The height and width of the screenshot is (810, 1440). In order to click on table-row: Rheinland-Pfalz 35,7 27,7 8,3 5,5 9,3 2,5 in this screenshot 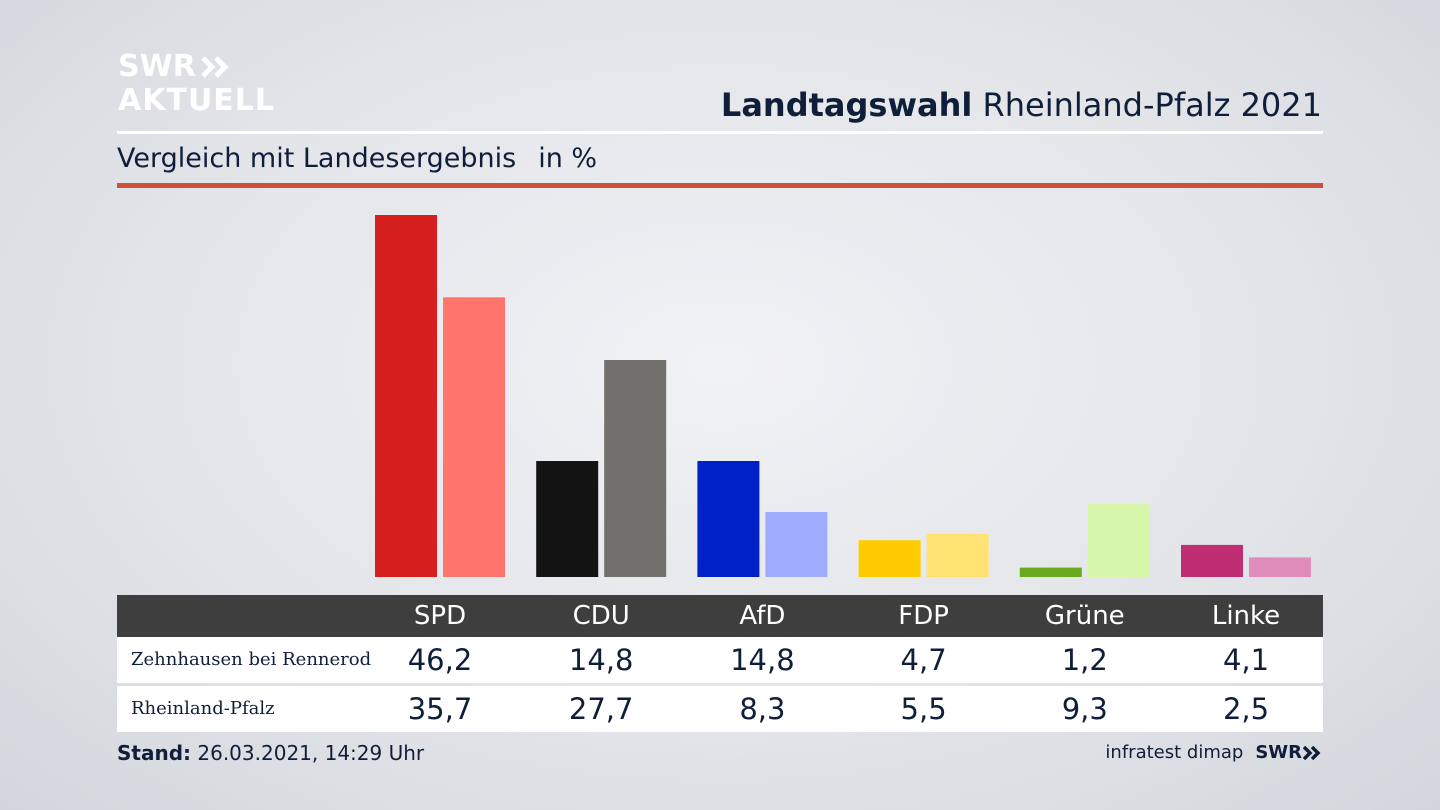, I will do `click(720, 709)`.